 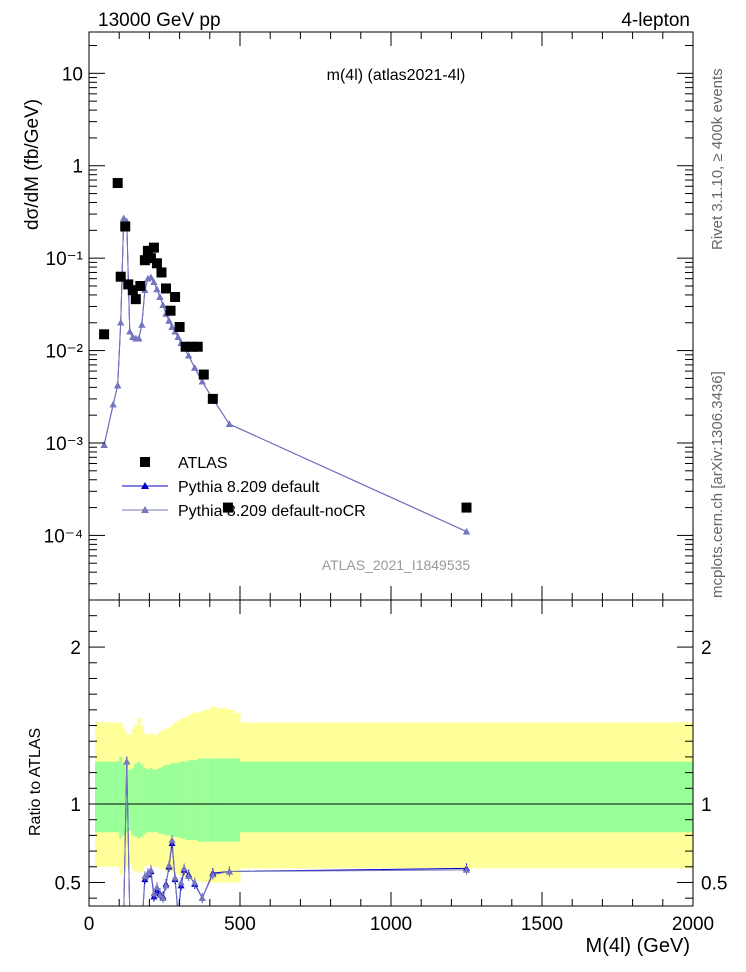 What do you see at coordinates (717, 484) in the screenshot?
I see `side-label-mcplots: mcplots.cern.ch [arXiv:1306.3436]` at bounding box center [717, 484].